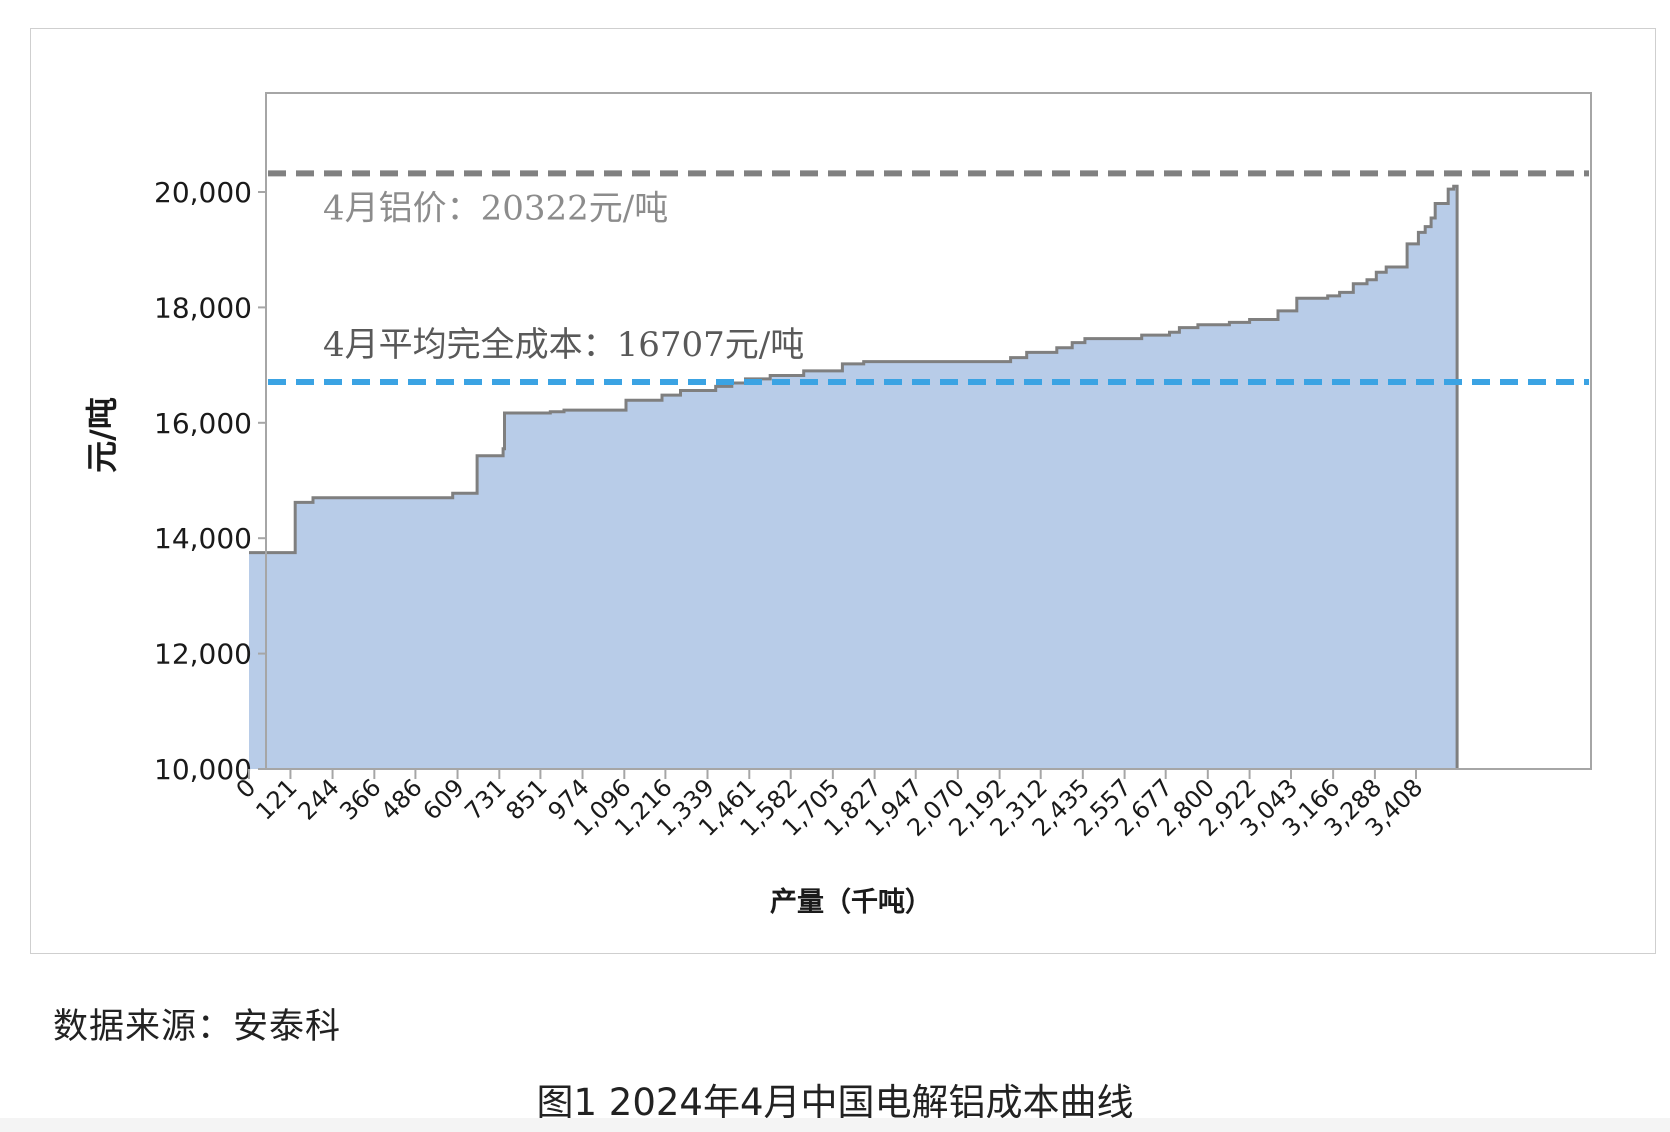 This screenshot has height=1132, width=1670. I want to click on y-tick-label: 10,000, so click(203, 769).